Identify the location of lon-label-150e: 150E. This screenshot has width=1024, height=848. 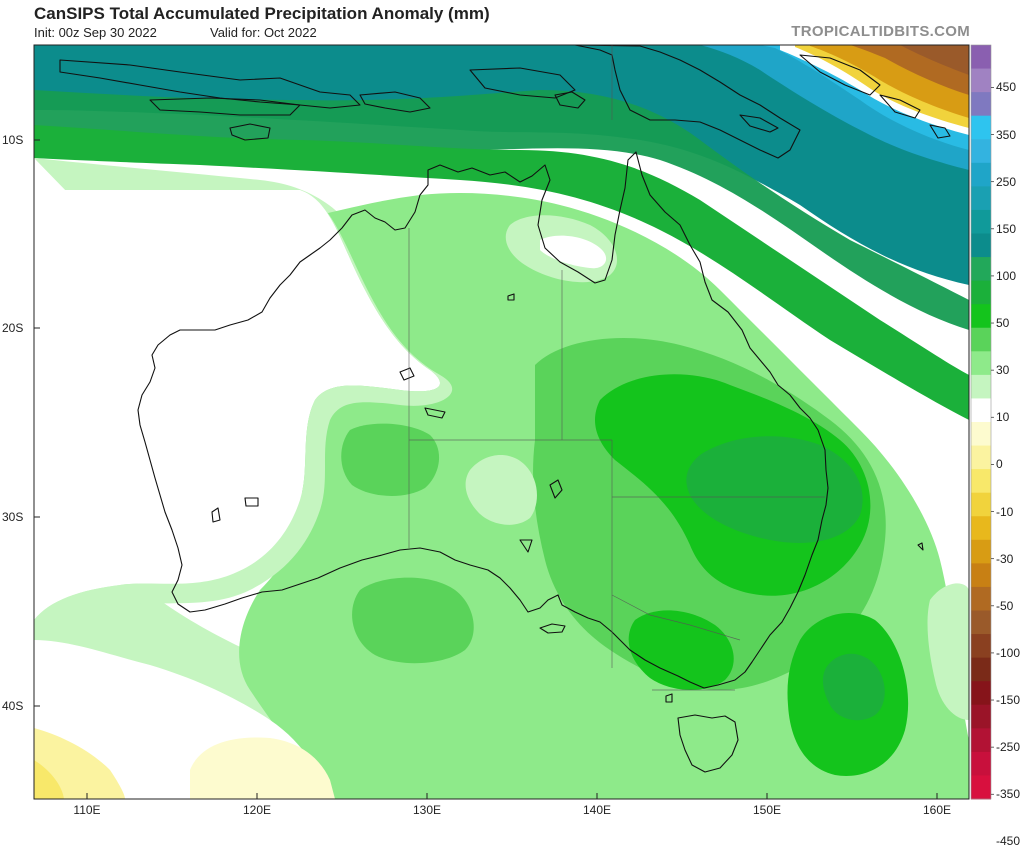
(767, 810).